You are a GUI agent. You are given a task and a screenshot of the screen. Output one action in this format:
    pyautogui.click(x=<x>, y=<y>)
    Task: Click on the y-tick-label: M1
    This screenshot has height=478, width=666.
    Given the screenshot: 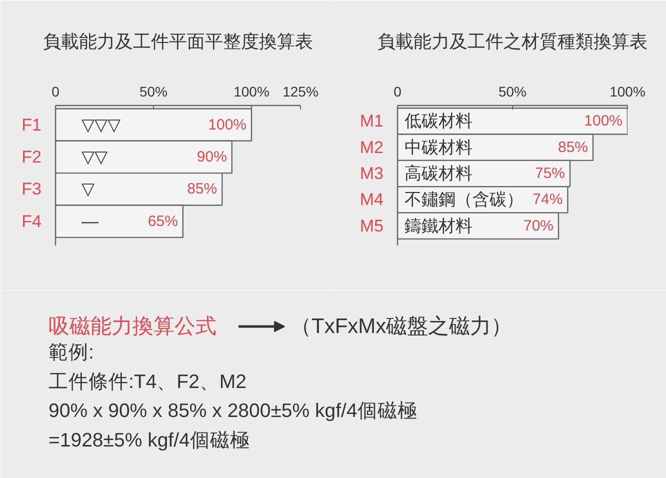 What is the action you would take?
    pyautogui.click(x=372, y=121)
    